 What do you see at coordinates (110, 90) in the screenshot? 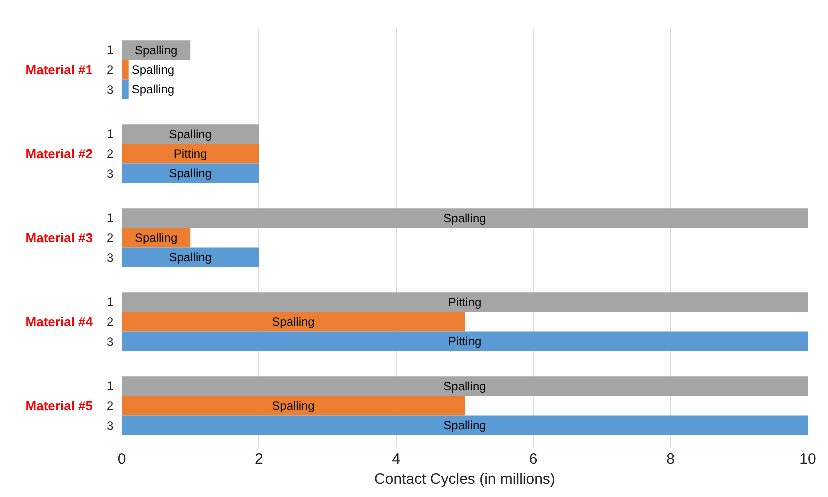
I see `series-label: 3` at bounding box center [110, 90].